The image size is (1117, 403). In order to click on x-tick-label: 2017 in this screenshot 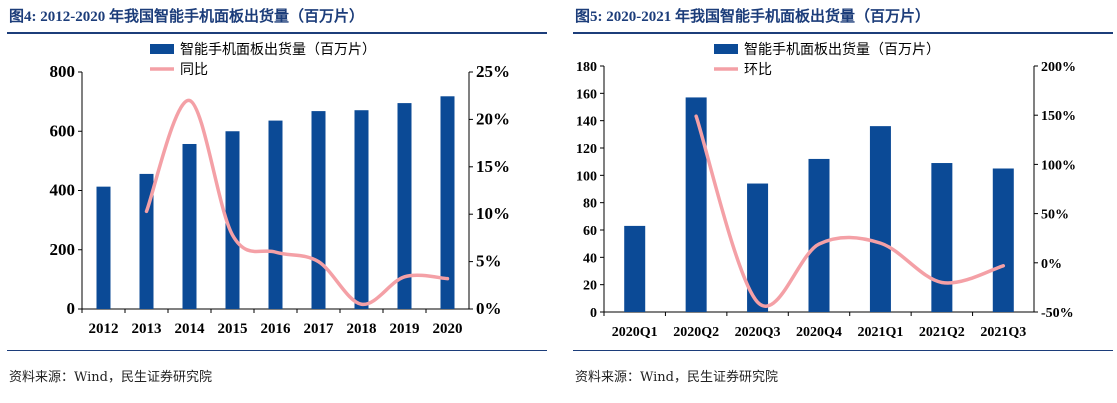, I will do `click(319, 329)`.